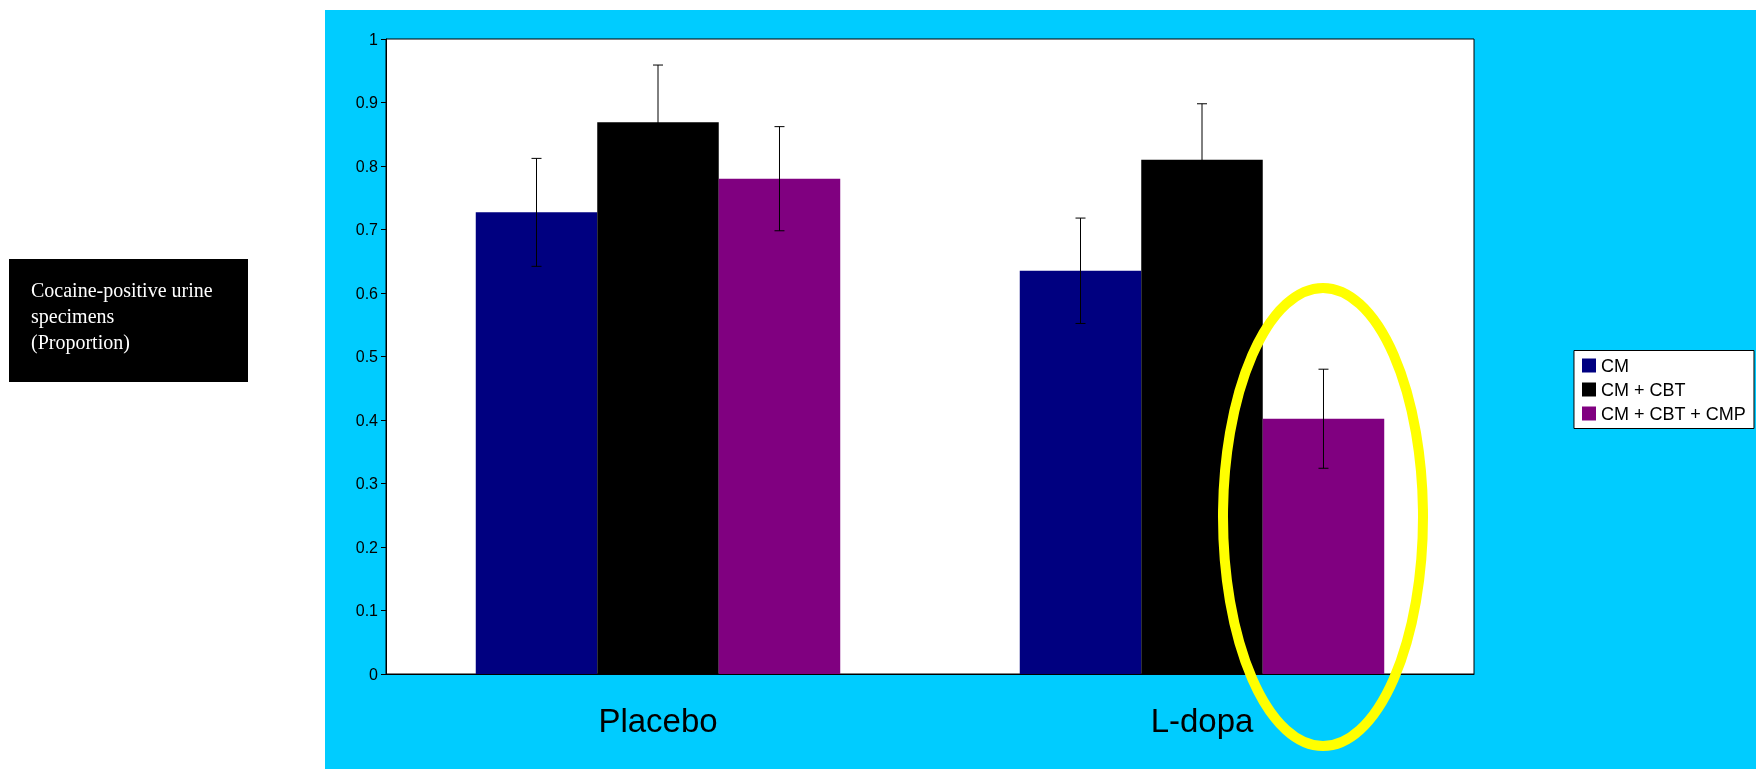  Describe the element at coordinates (367, 166) in the screenshot. I see `y-tick-label: 0.8` at that location.